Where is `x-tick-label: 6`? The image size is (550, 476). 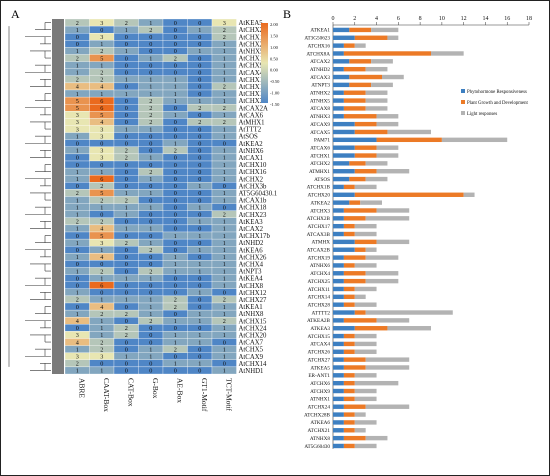 x-tick-label: 6 is located at coordinates (398, 19).